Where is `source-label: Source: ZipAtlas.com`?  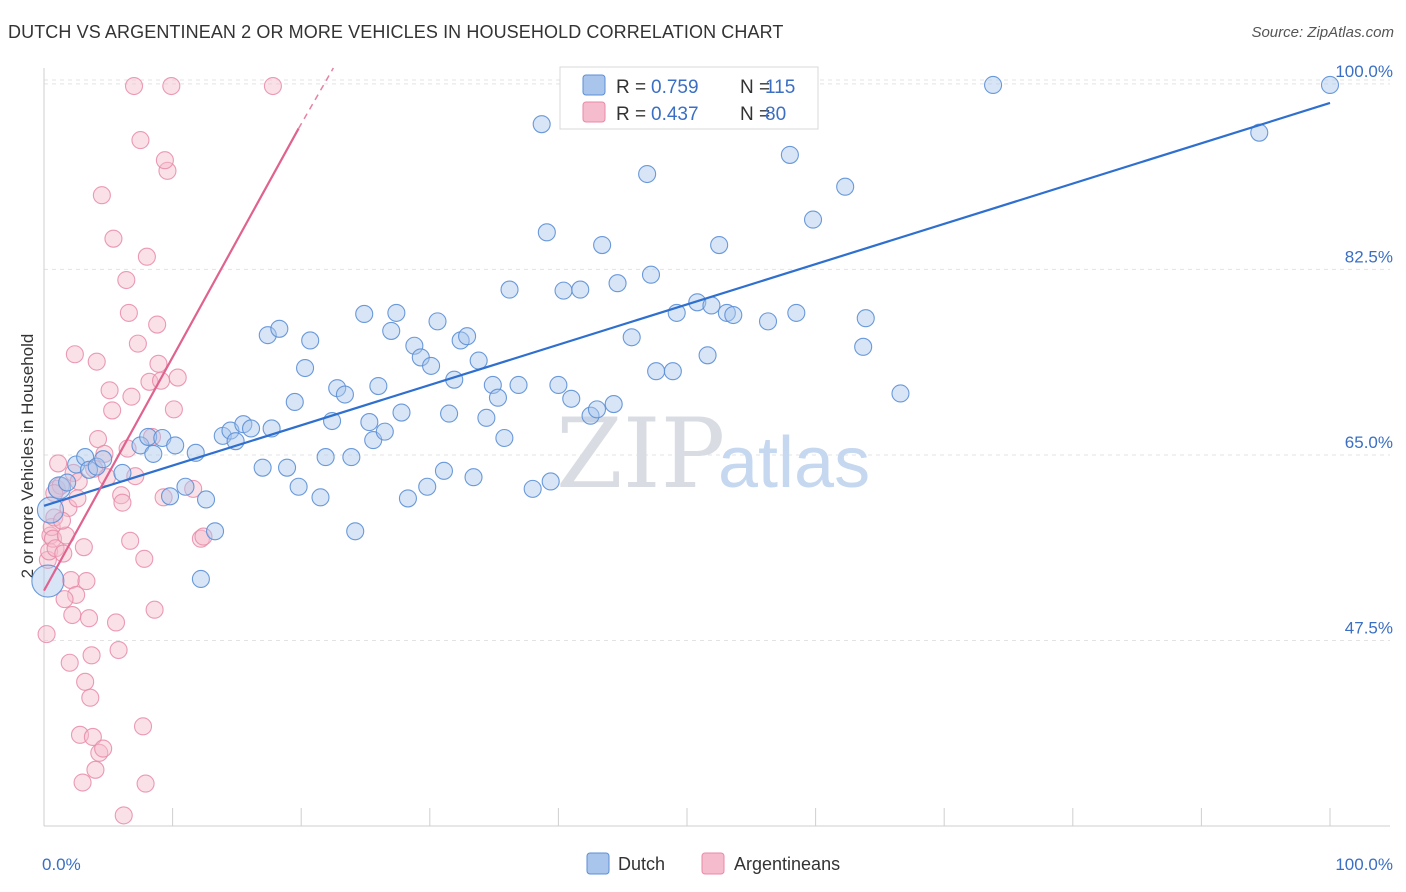
source-label: Source: ZipAtlas.com is located at coordinates (1322, 32).